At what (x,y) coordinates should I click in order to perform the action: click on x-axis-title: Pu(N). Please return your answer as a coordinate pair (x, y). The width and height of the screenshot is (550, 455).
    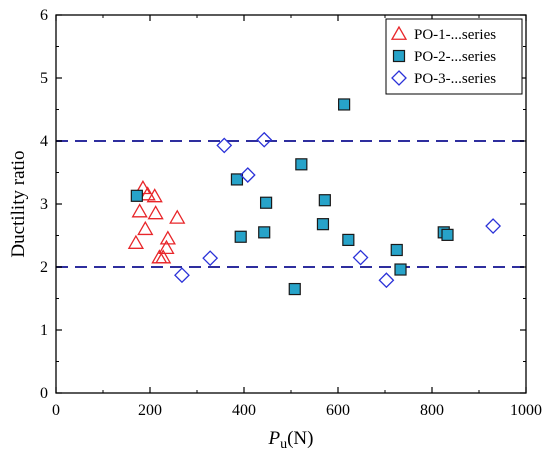
    Looking at the image, I should click on (291, 440).